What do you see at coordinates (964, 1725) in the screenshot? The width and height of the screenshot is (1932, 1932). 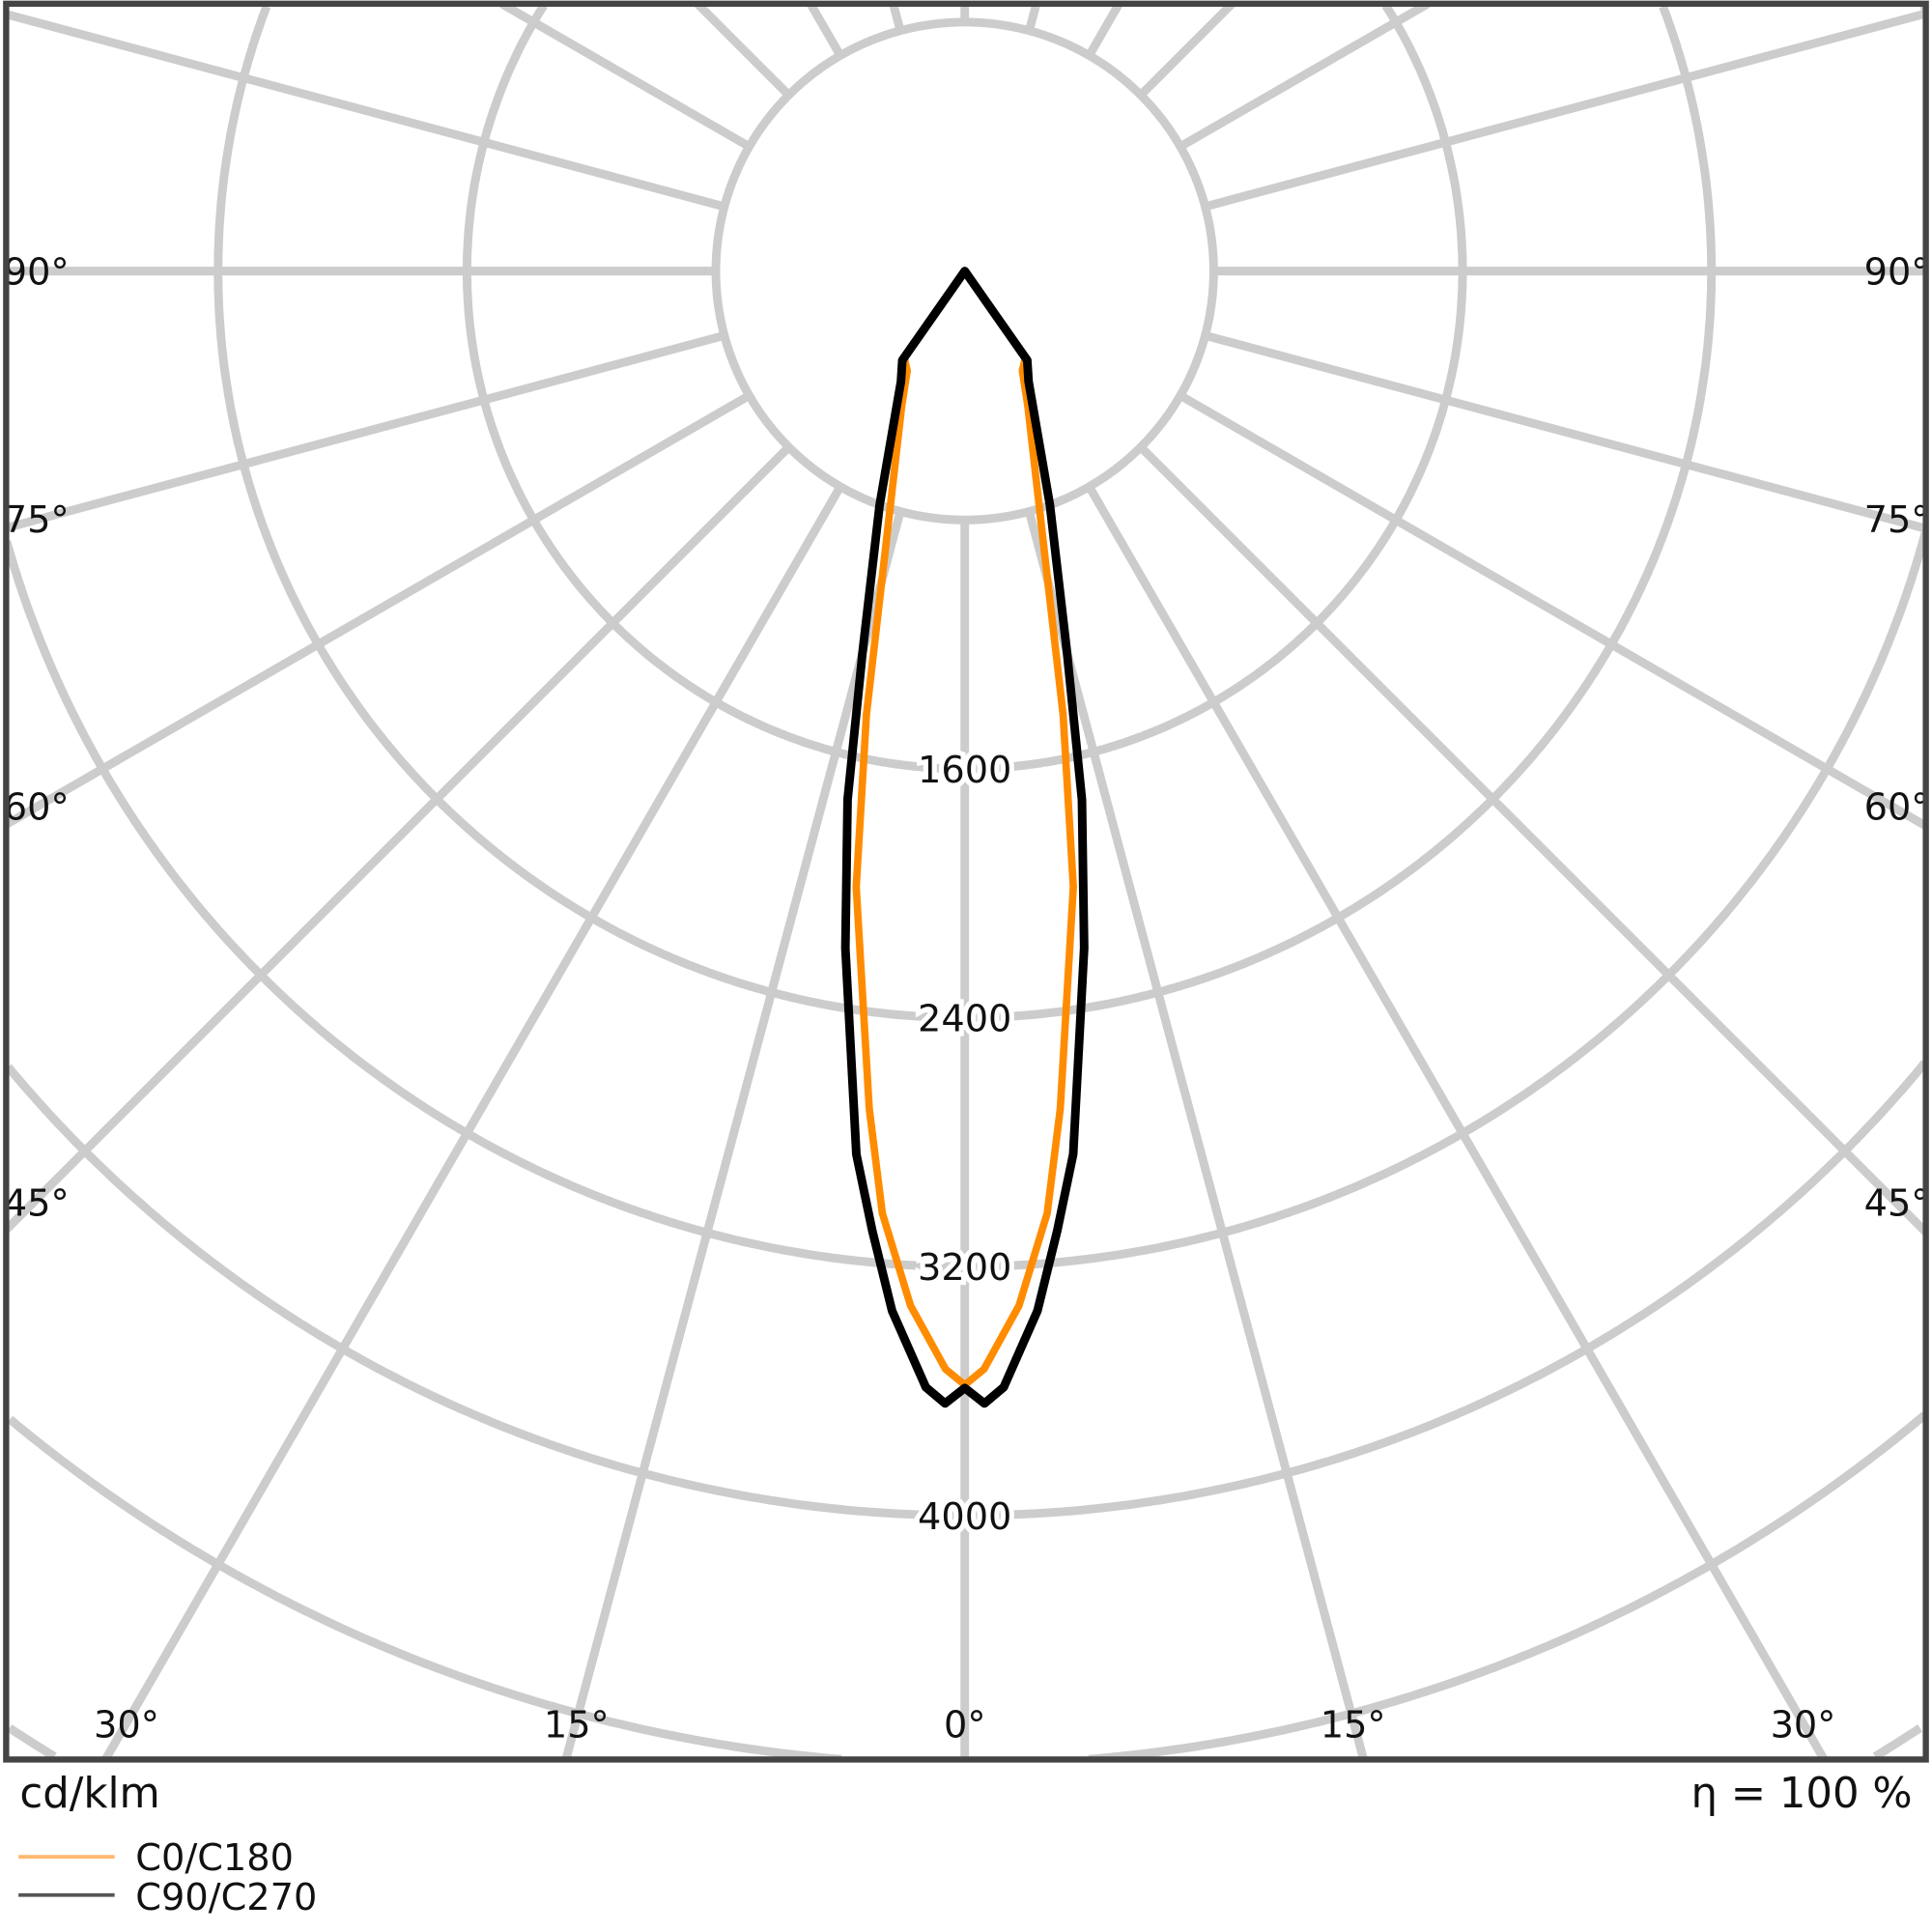 I see `angle-label-bottom: 0°` at bounding box center [964, 1725].